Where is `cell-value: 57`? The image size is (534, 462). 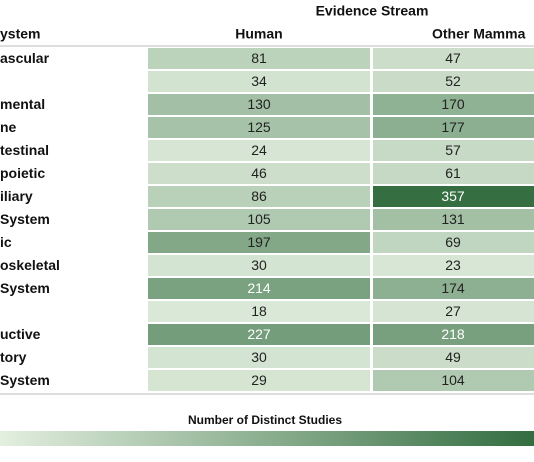 cell-value: 57 is located at coordinates (453, 150).